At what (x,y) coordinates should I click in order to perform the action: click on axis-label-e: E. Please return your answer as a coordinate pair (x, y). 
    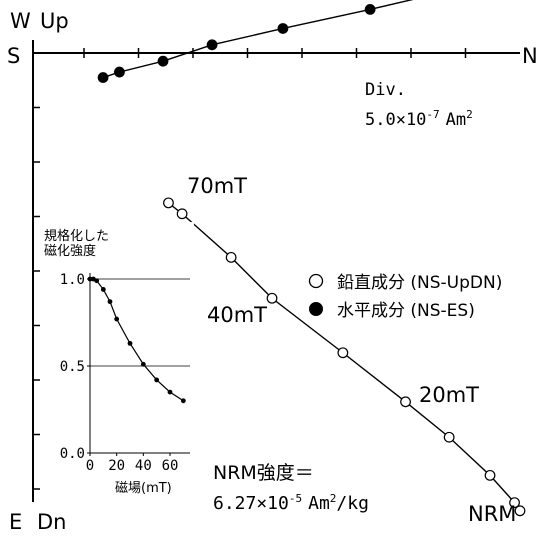
    Looking at the image, I should click on (15, 522).